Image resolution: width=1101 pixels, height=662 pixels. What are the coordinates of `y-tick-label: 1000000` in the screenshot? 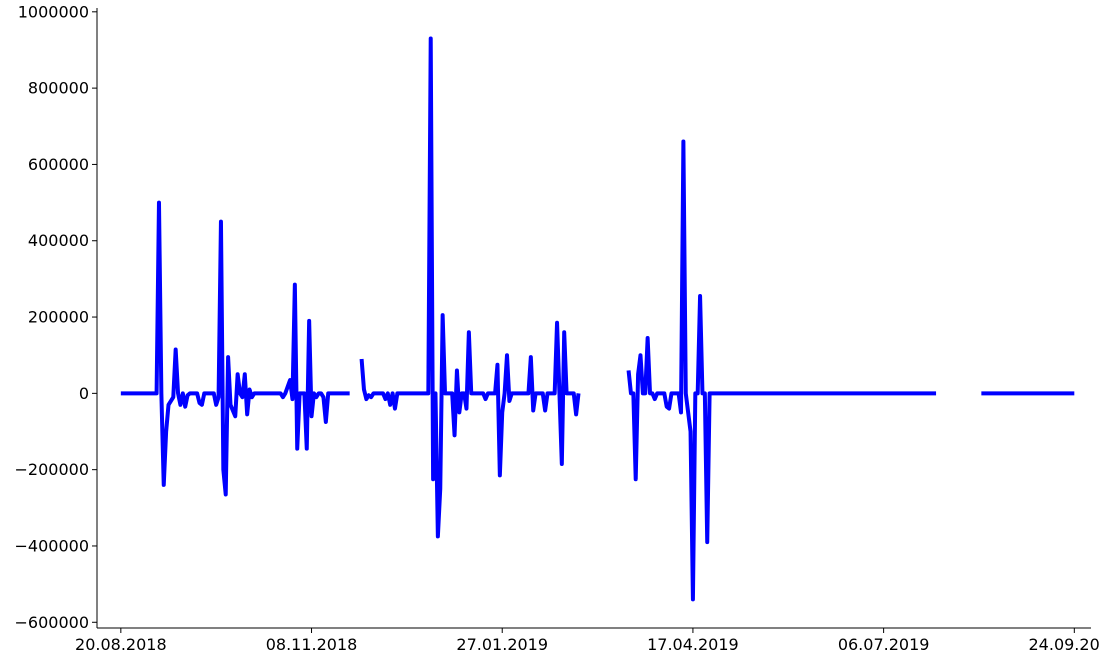 It's located at (53, 11).